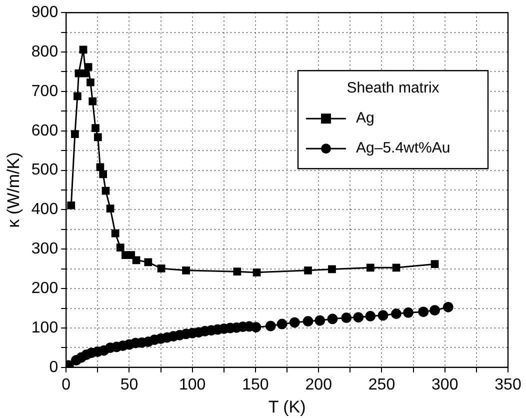 This screenshot has height=418, width=526. What do you see at coordinates (393, 88) in the screenshot?
I see `legend-title: Sheath matrix` at bounding box center [393, 88].